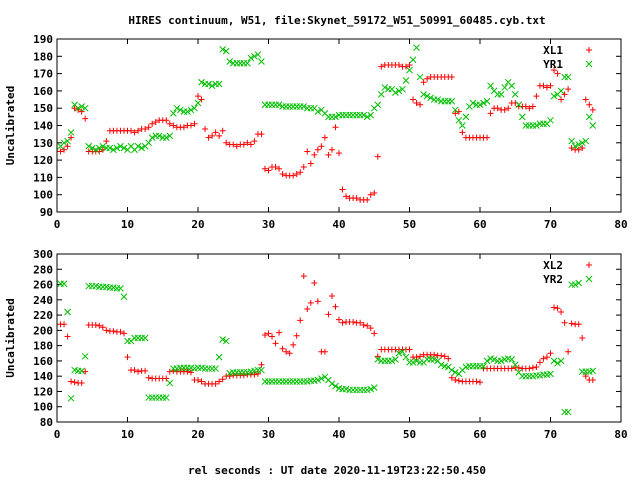  I want to click on y-tick-label: 80, so click(46, 422).